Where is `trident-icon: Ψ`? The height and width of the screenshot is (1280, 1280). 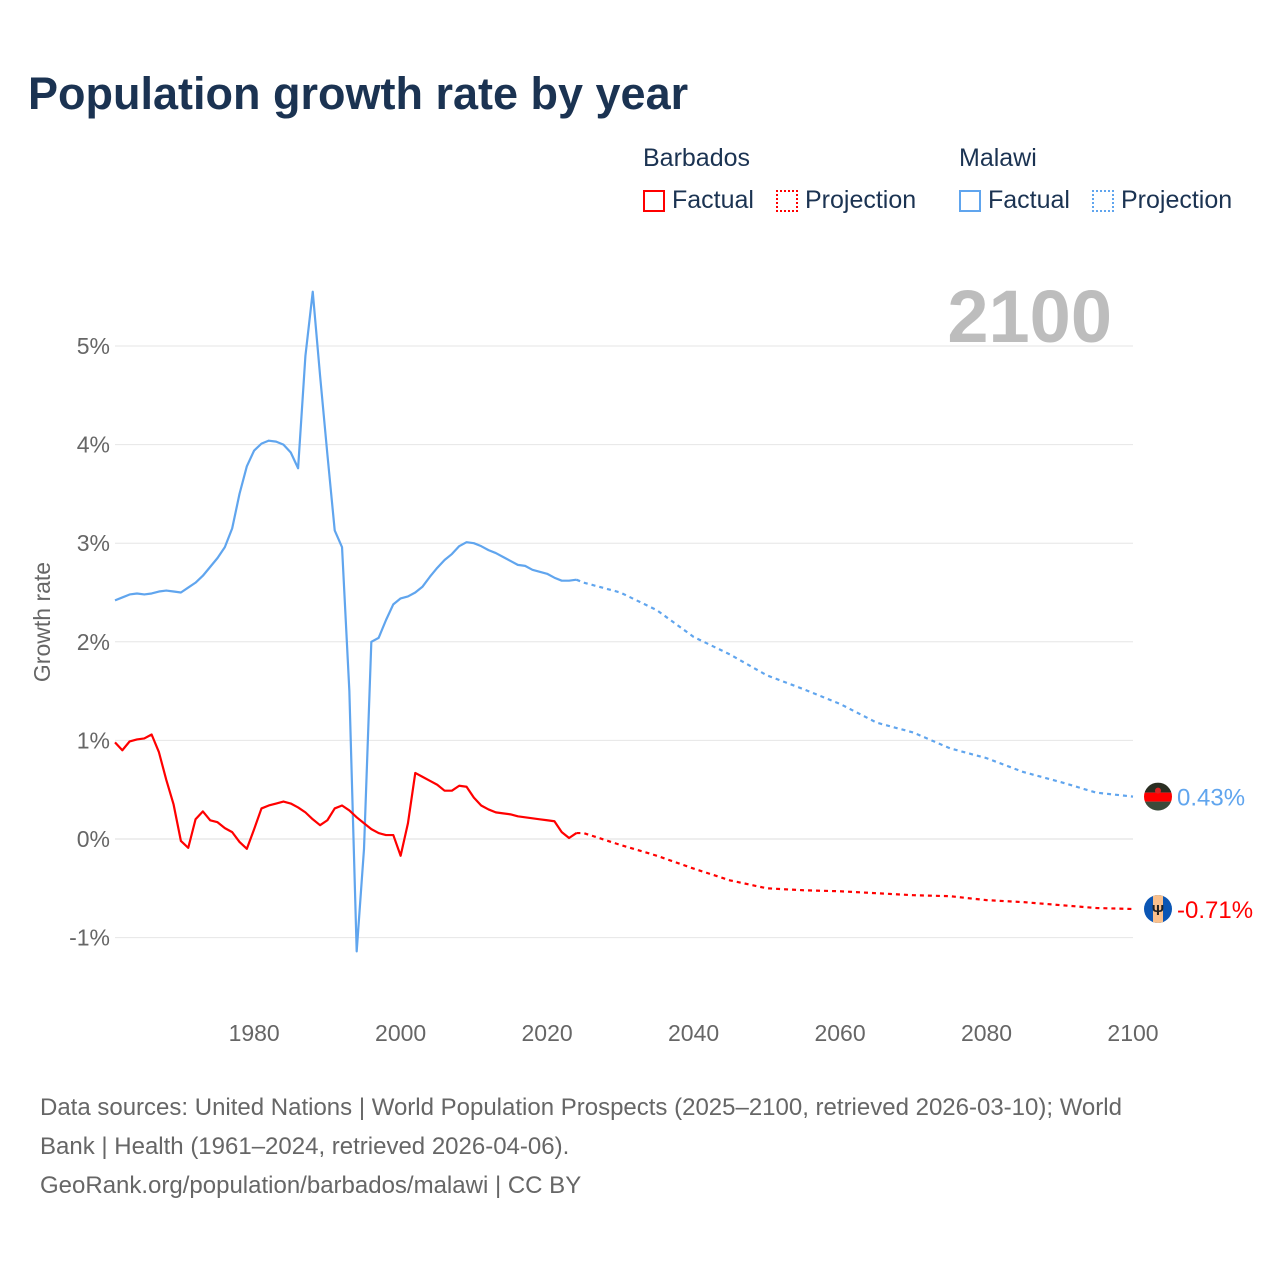 trident-icon: Ψ is located at coordinates (1158, 910).